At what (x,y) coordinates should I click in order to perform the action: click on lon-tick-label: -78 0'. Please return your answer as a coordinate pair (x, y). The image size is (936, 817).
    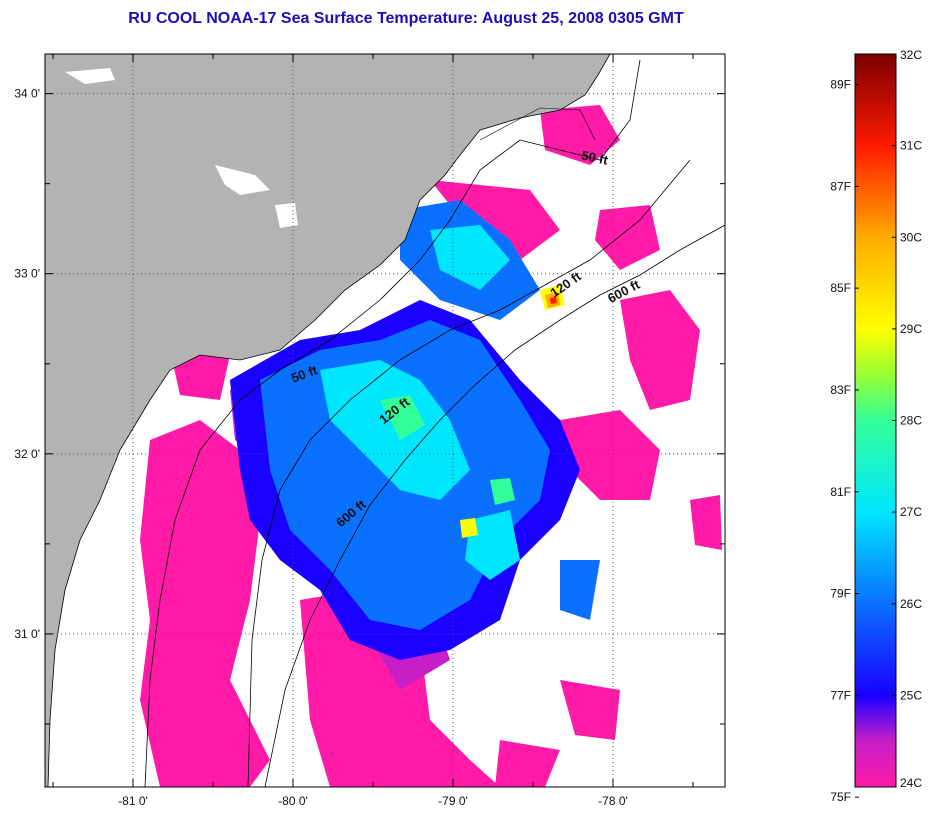
    Looking at the image, I should click on (613, 801).